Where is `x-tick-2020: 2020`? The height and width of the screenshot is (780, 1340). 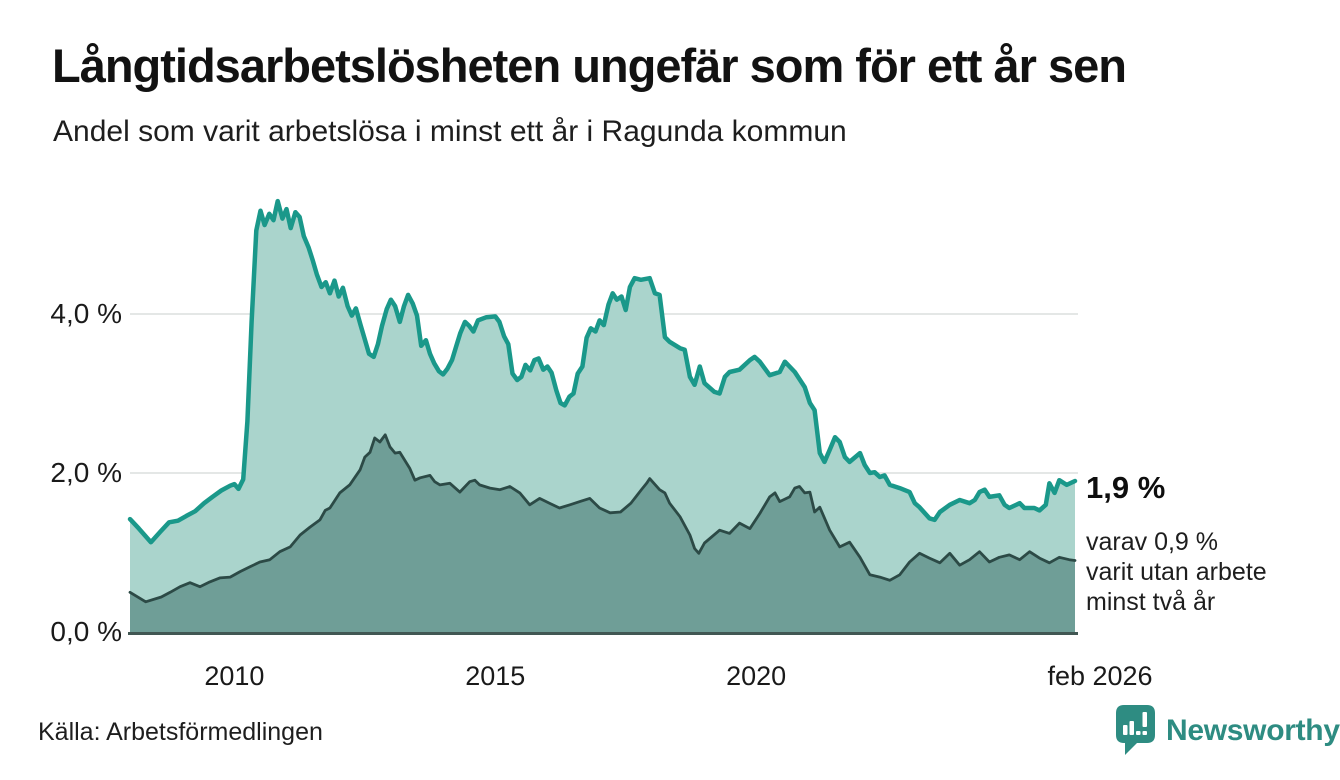 x-tick-2020: 2020 is located at coordinates (756, 676).